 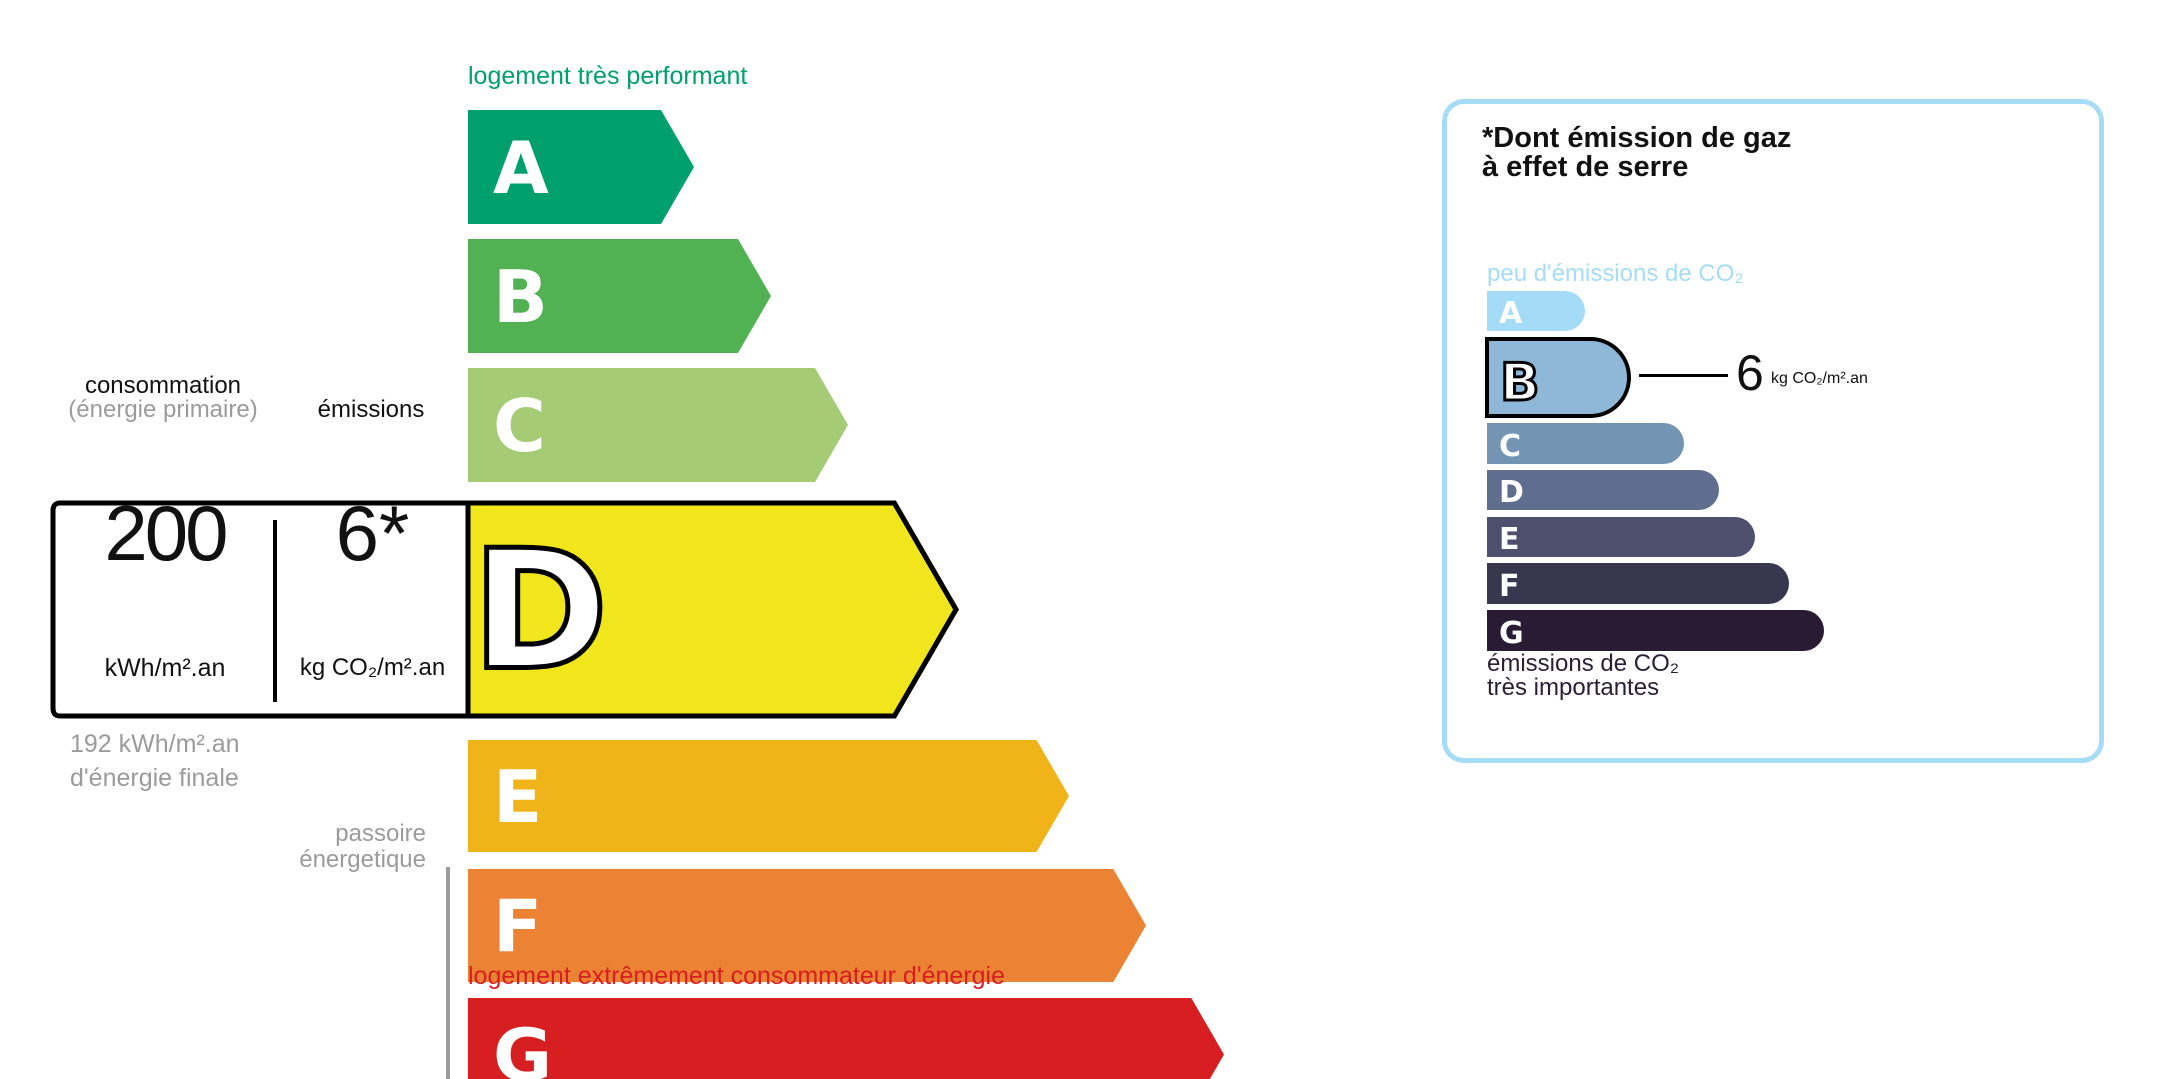 I want to click on consumption-label: consommation, so click(x=163, y=385).